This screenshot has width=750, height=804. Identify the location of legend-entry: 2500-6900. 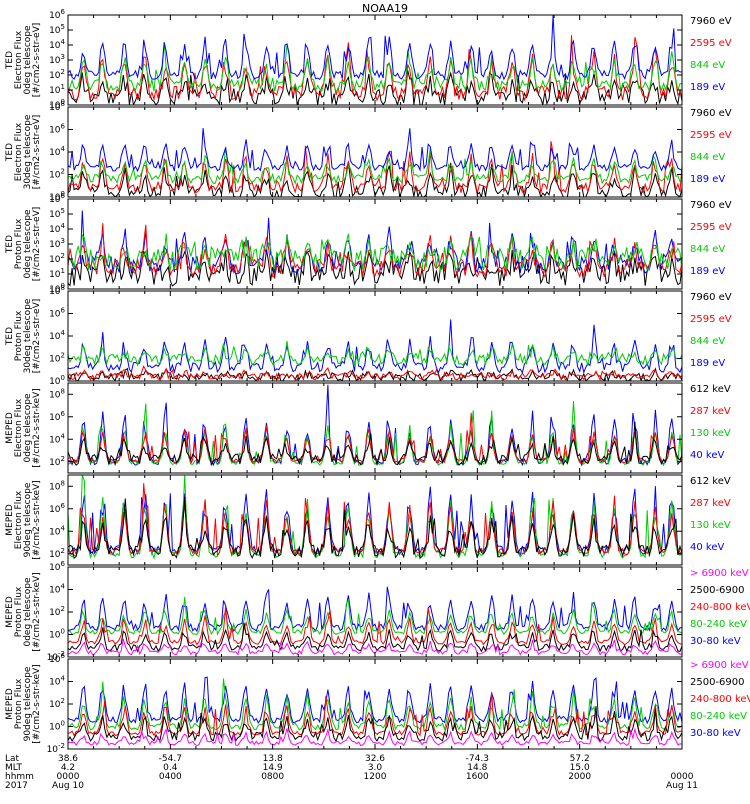
(717, 590).